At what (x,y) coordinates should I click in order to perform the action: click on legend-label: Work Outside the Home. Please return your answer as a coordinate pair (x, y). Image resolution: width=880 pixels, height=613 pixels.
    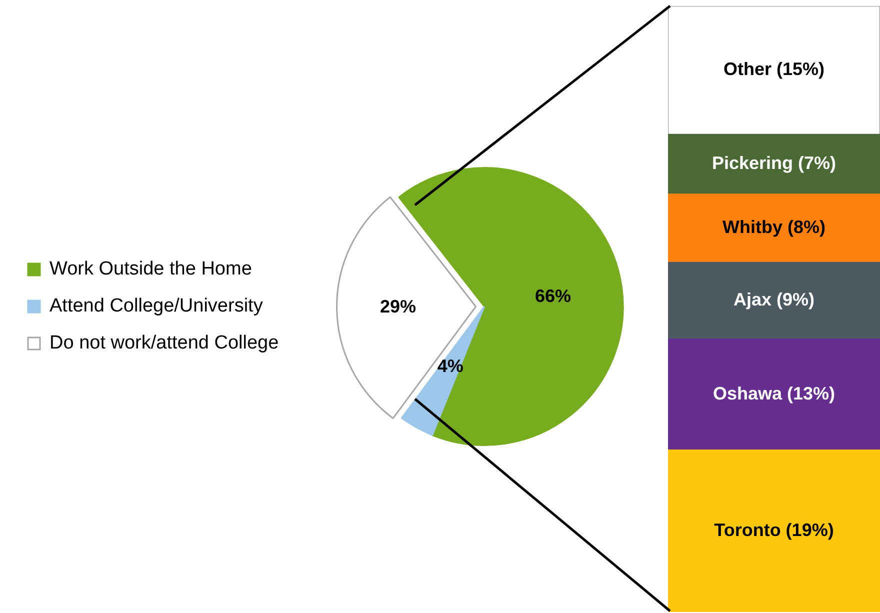
    Looking at the image, I should click on (151, 269).